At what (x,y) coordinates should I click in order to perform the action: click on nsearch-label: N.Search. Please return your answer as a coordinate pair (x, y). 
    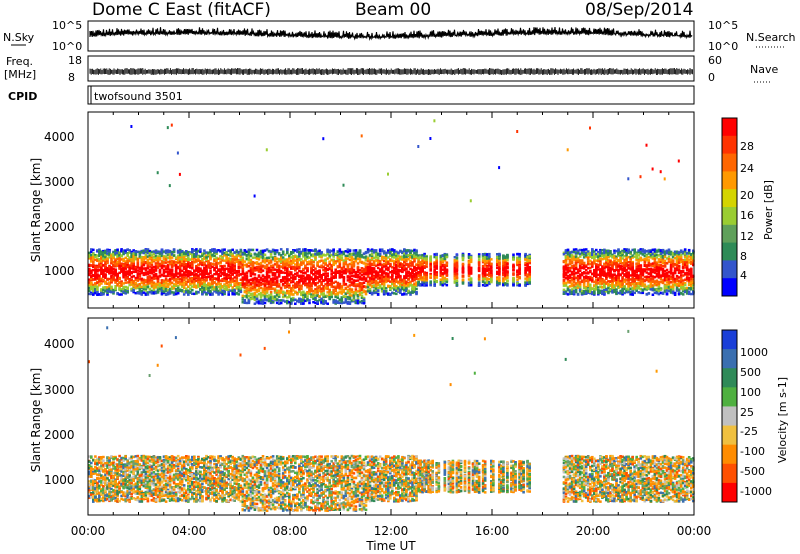
    Looking at the image, I should click on (771, 37).